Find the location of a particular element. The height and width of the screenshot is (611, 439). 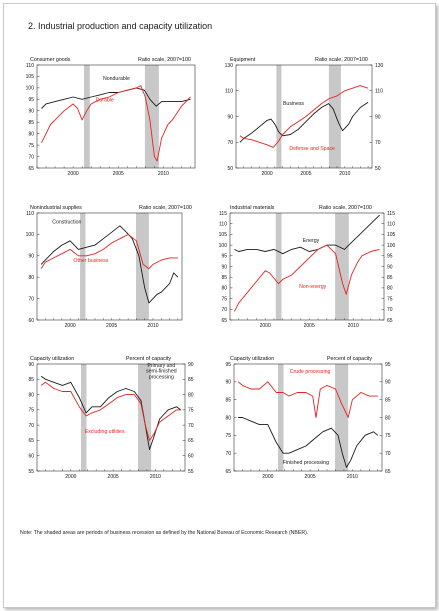

chart-title: Consumer goods is located at coordinates (50, 60).